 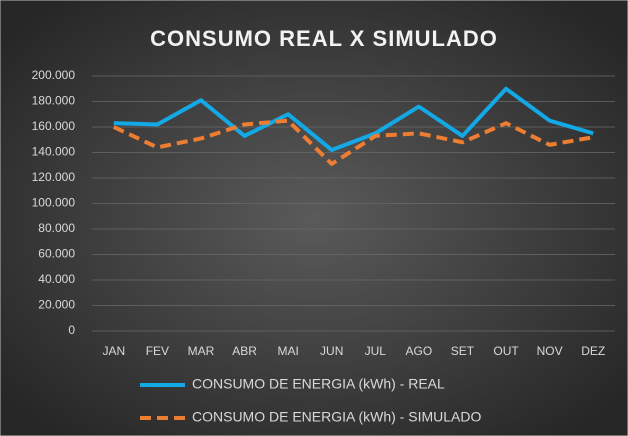 What do you see at coordinates (593, 351) in the screenshot?
I see `x-tick-label: DEZ` at bounding box center [593, 351].